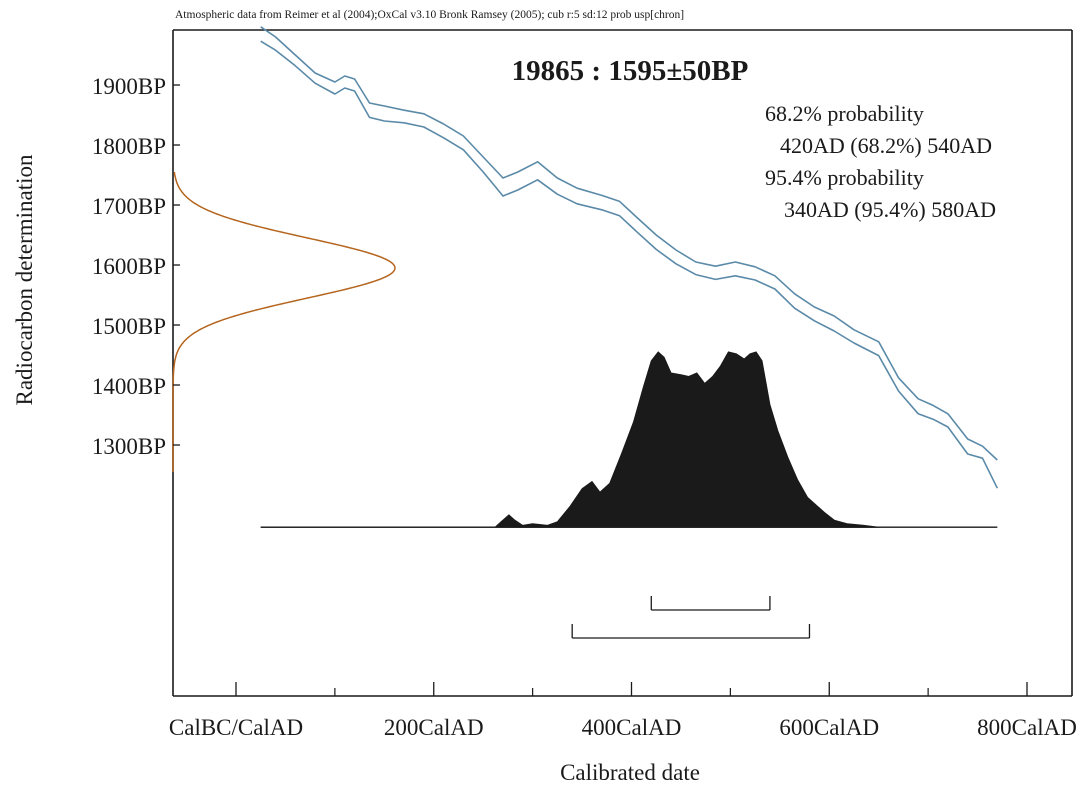  I want to click on x-tick-label: 600CalAD, so click(829, 727).